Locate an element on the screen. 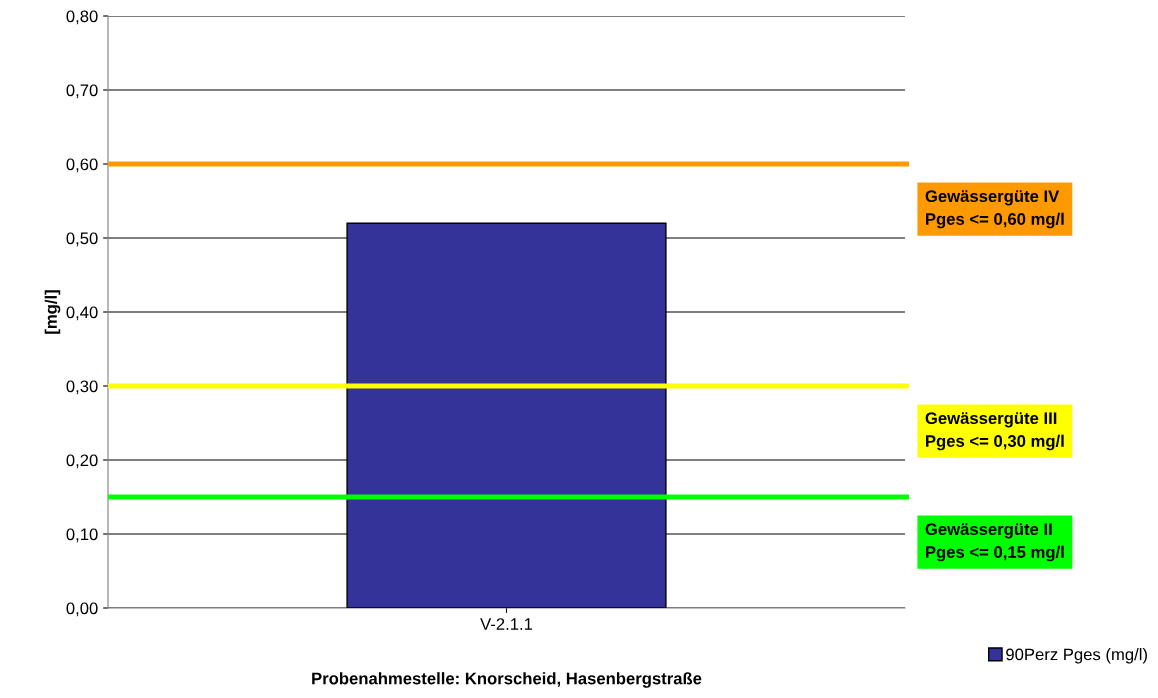 This screenshot has width=1158, height=698. y-tick-label: 0,10 is located at coordinates (82, 535).